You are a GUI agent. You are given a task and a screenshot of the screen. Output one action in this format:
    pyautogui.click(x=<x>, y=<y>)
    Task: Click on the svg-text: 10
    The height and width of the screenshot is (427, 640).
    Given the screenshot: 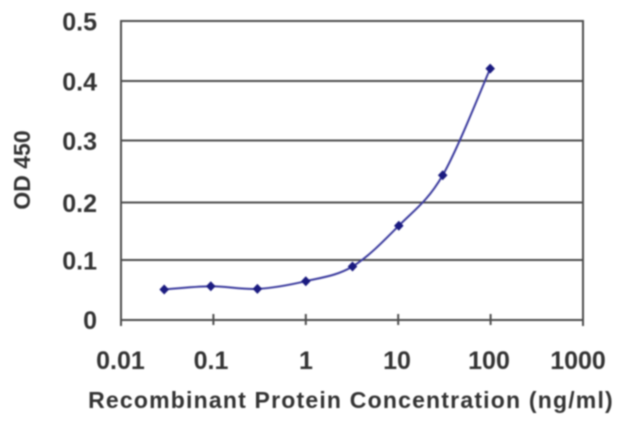 What is the action you would take?
    pyautogui.click(x=397, y=361)
    